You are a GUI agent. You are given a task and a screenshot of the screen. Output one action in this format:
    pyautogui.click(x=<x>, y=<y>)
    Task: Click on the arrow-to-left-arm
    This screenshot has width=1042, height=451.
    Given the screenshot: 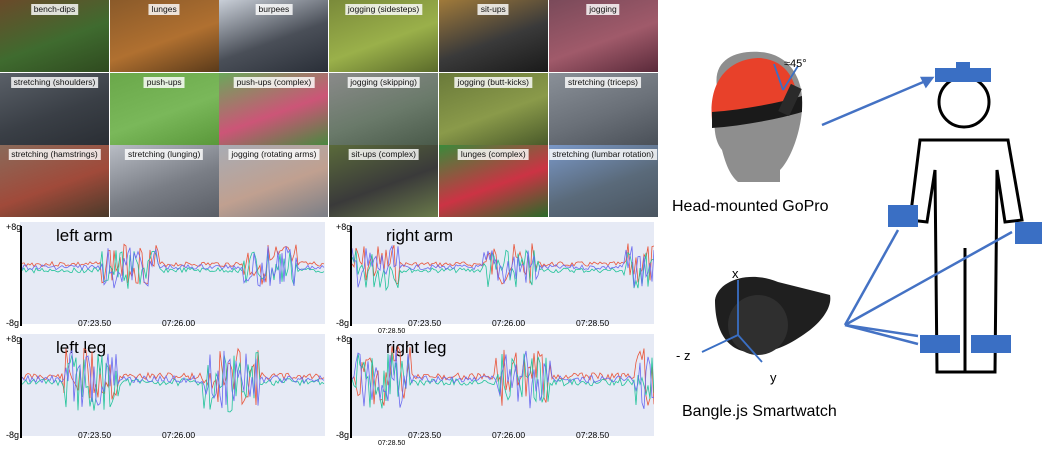 What is the action you would take?
    pyautogui.click(x=871, y=277)
    